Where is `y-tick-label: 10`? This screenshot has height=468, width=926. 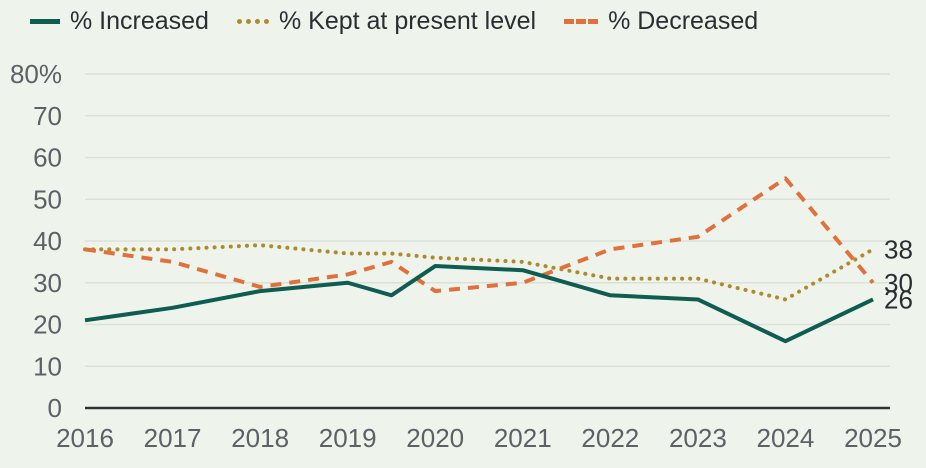 y-tick-label: 10 is located at coordinates (47, 366).